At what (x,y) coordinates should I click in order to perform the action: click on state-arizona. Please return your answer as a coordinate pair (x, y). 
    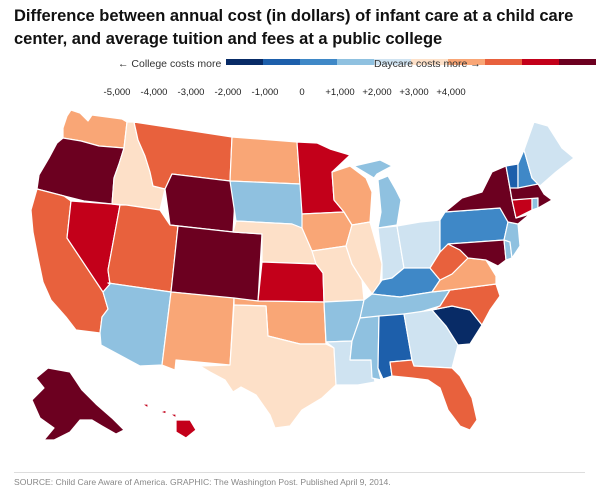
    Looking at the image, I should click on (135, 324).